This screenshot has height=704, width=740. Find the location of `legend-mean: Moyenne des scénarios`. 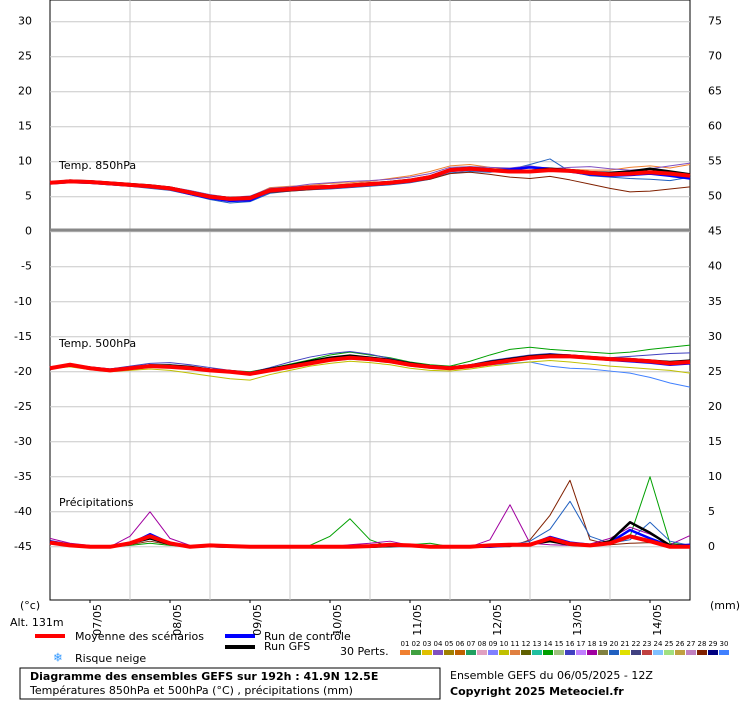

legend-mean: Moyenne des scénarios is located at coordinates (139, 636).